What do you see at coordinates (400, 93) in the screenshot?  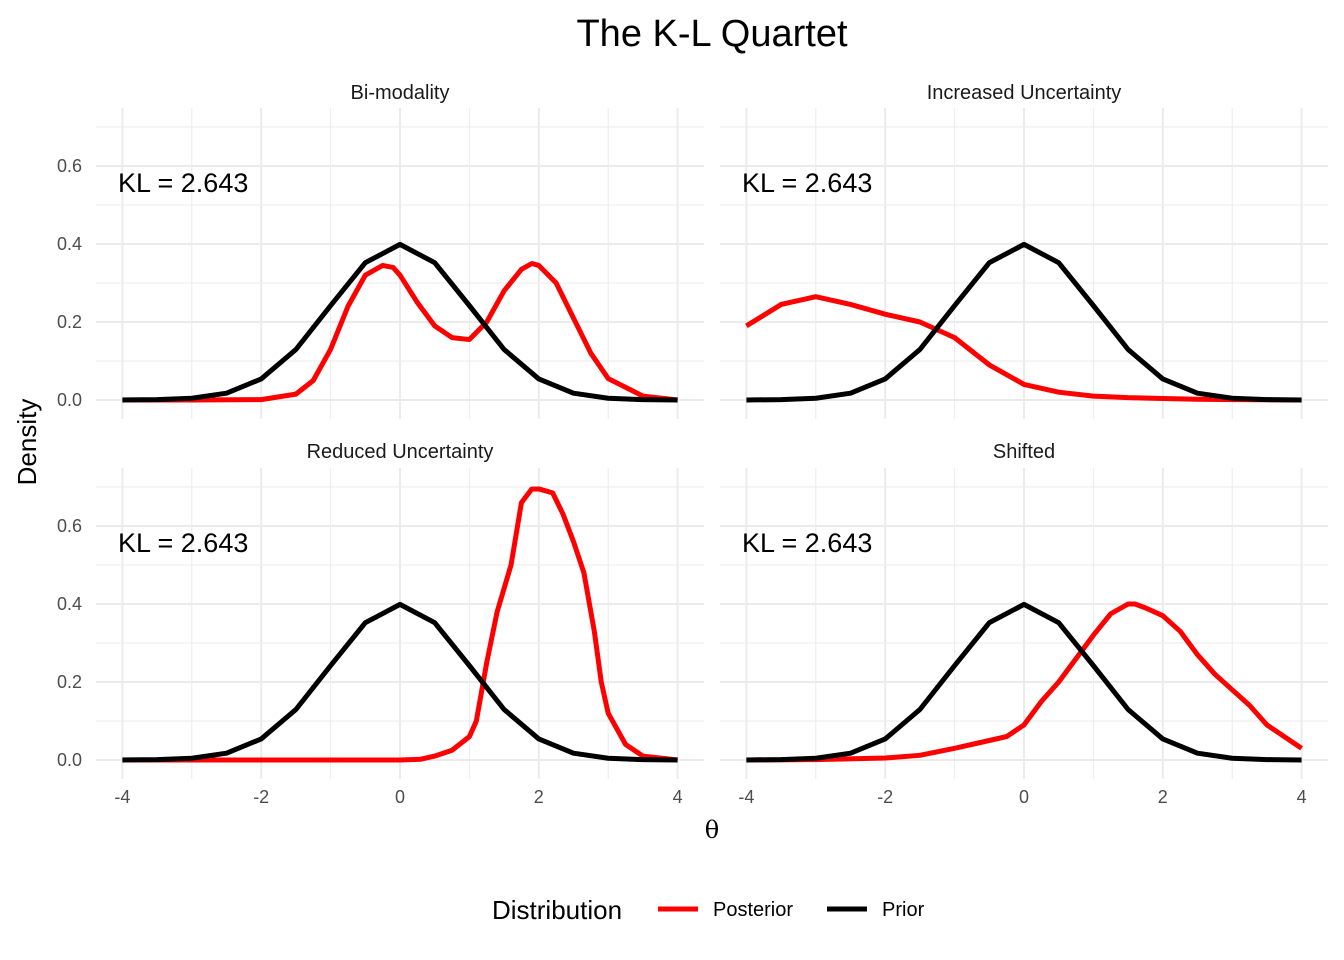 I see `strip-label-bi-modality: Bi-modality` at bounding box center [400, 93].